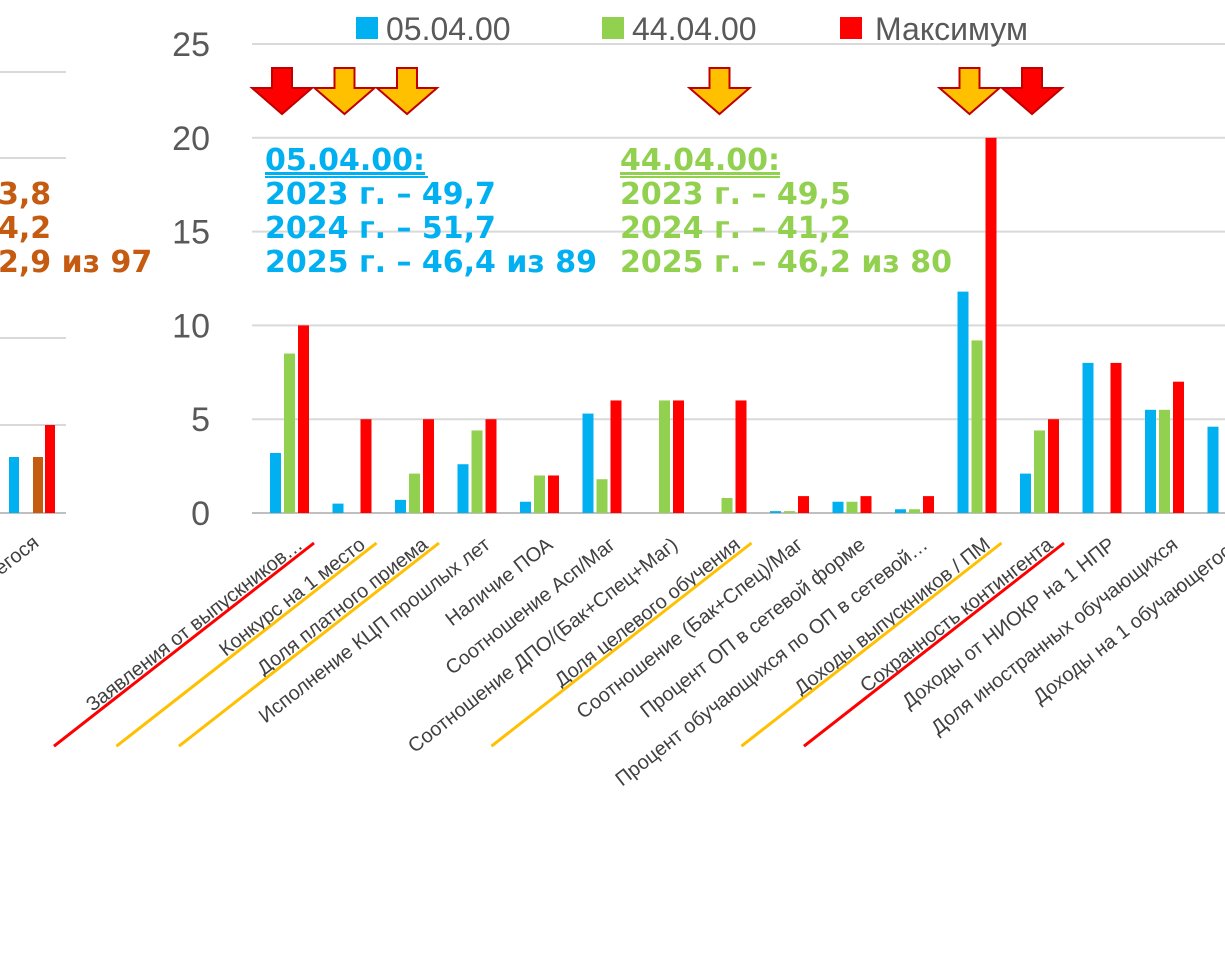  I want to click on highlight-arrows, so click(657, 91).